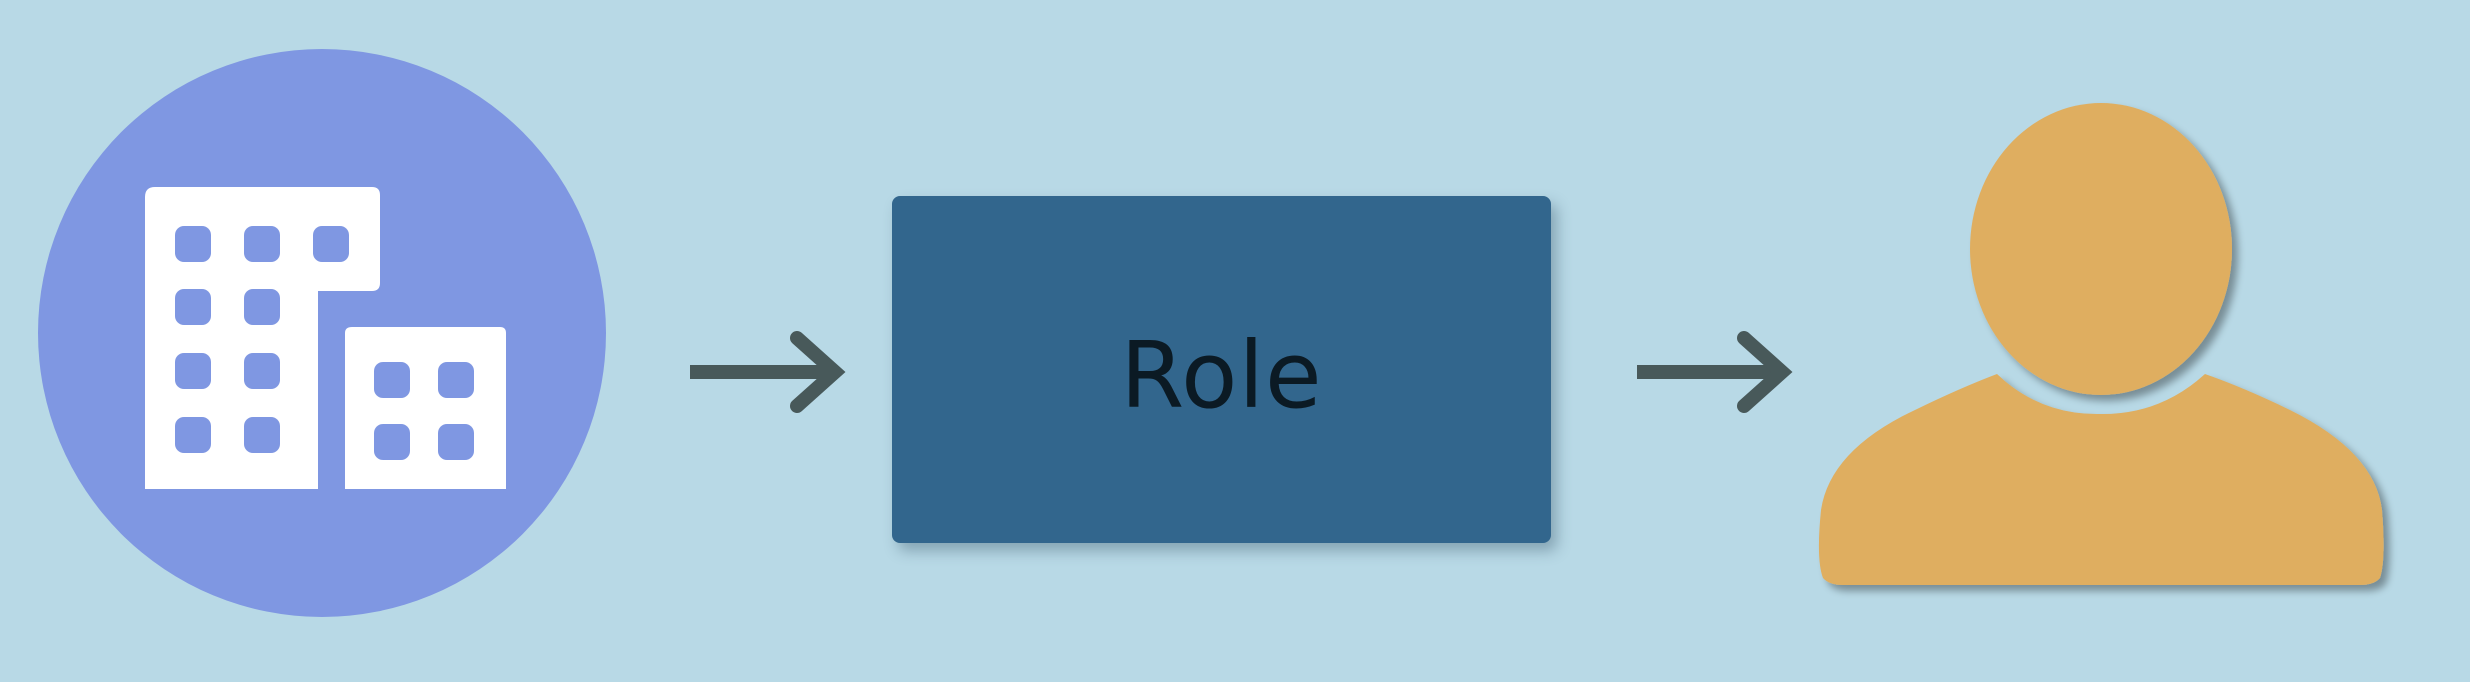 The width and height of the screenshot is (2470, 682). I want to click on building-icon, so click(325, 338).